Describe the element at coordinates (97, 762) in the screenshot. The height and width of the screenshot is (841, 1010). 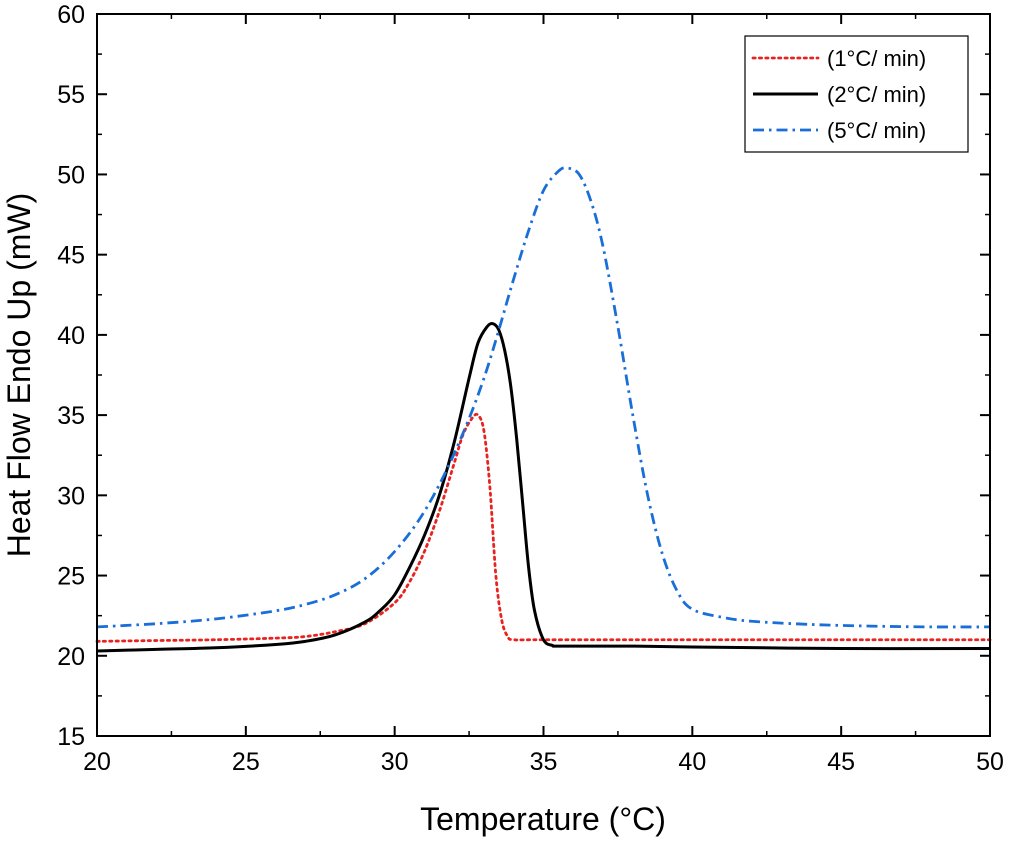
I see `x-tick-label: 20` at that location.